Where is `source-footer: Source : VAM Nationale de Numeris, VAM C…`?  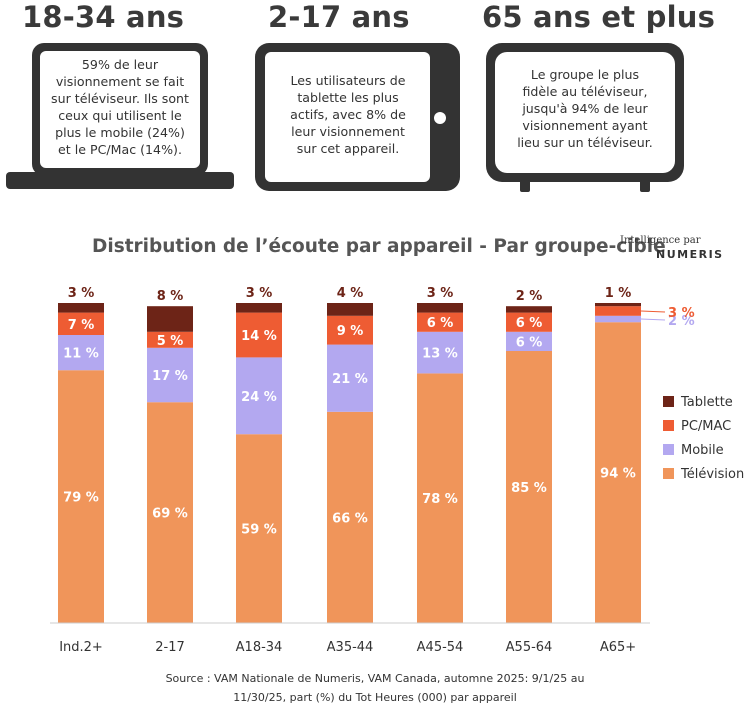 source-footer: Source : VAM Nationale de Numeris, VAM C… is located at coordinates (375, 688).